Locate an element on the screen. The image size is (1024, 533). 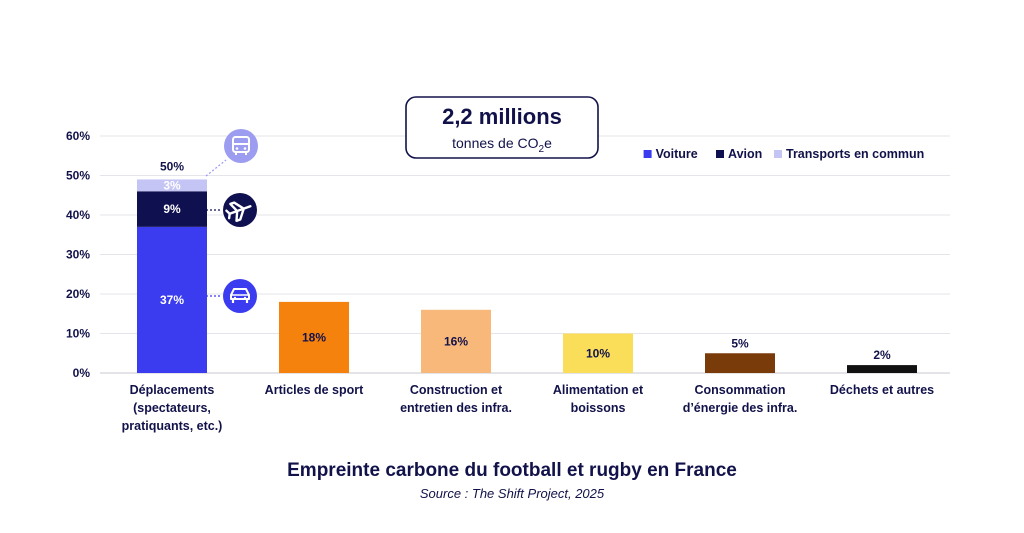
legend-label: Transports en commun is located at coordinates (855, 154).